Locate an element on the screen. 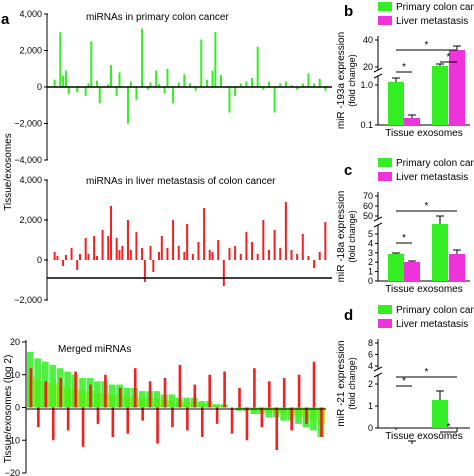 This screenshot has width=474, height=476. significance-star: * is located at coordinates (449, 427).